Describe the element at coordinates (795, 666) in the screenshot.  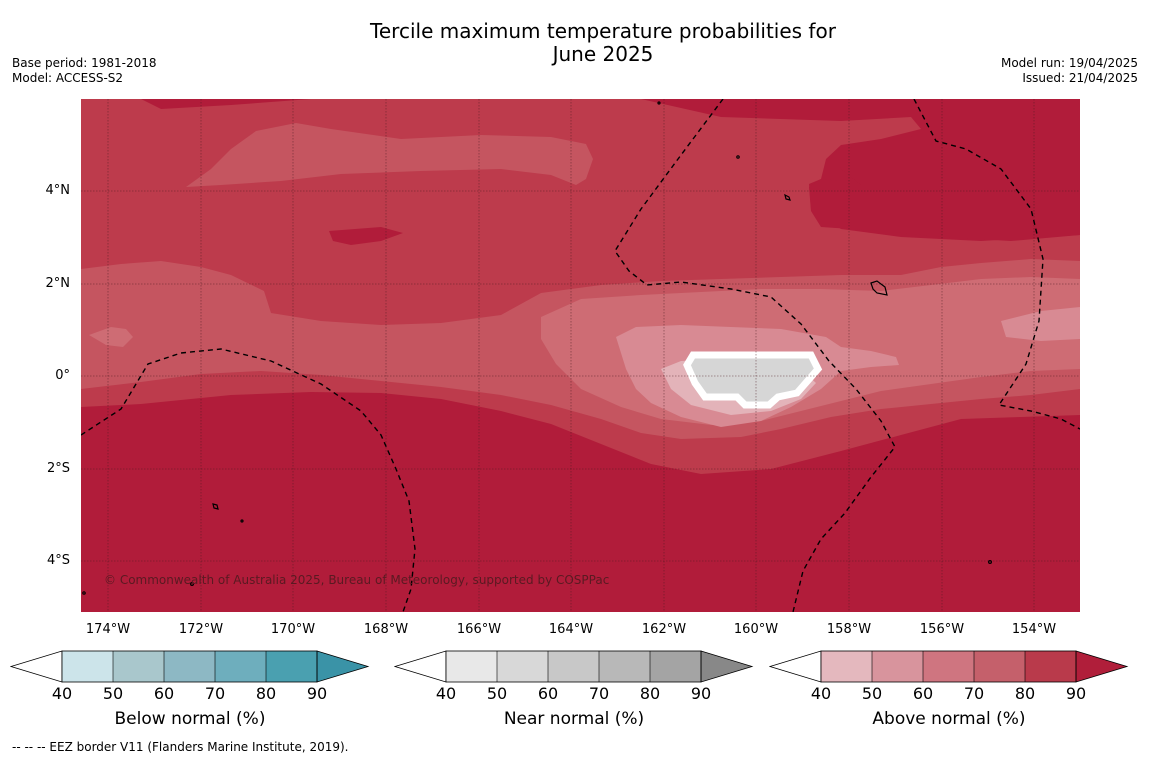
I see `colorbar-above-normal-low-arrow` at that location.